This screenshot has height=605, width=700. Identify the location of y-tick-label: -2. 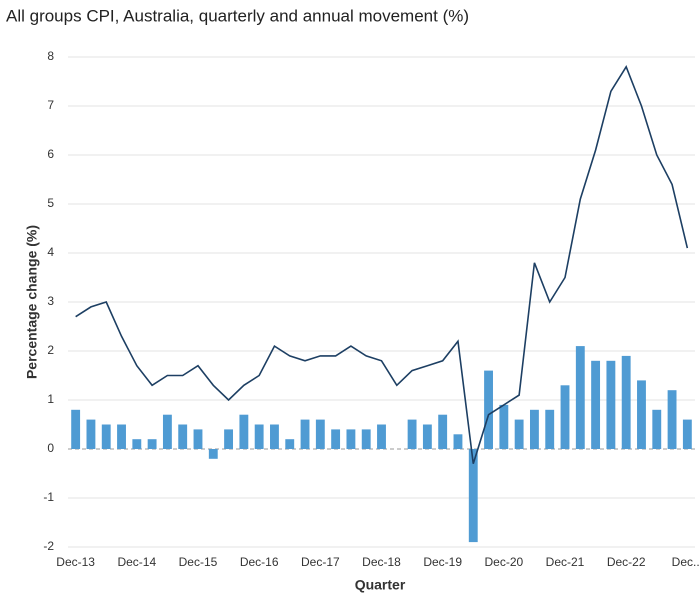
(48, 546).